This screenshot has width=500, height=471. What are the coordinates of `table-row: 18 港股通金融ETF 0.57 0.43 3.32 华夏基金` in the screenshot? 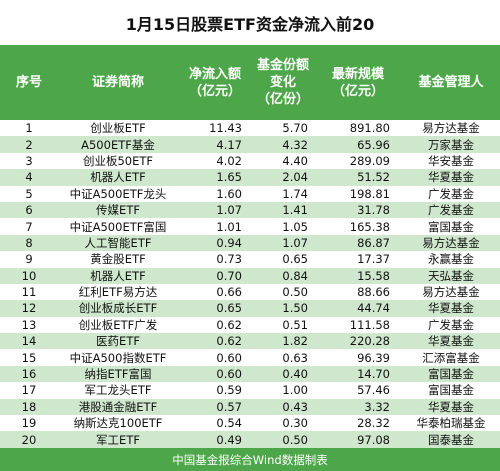 It's located at (250, 407).